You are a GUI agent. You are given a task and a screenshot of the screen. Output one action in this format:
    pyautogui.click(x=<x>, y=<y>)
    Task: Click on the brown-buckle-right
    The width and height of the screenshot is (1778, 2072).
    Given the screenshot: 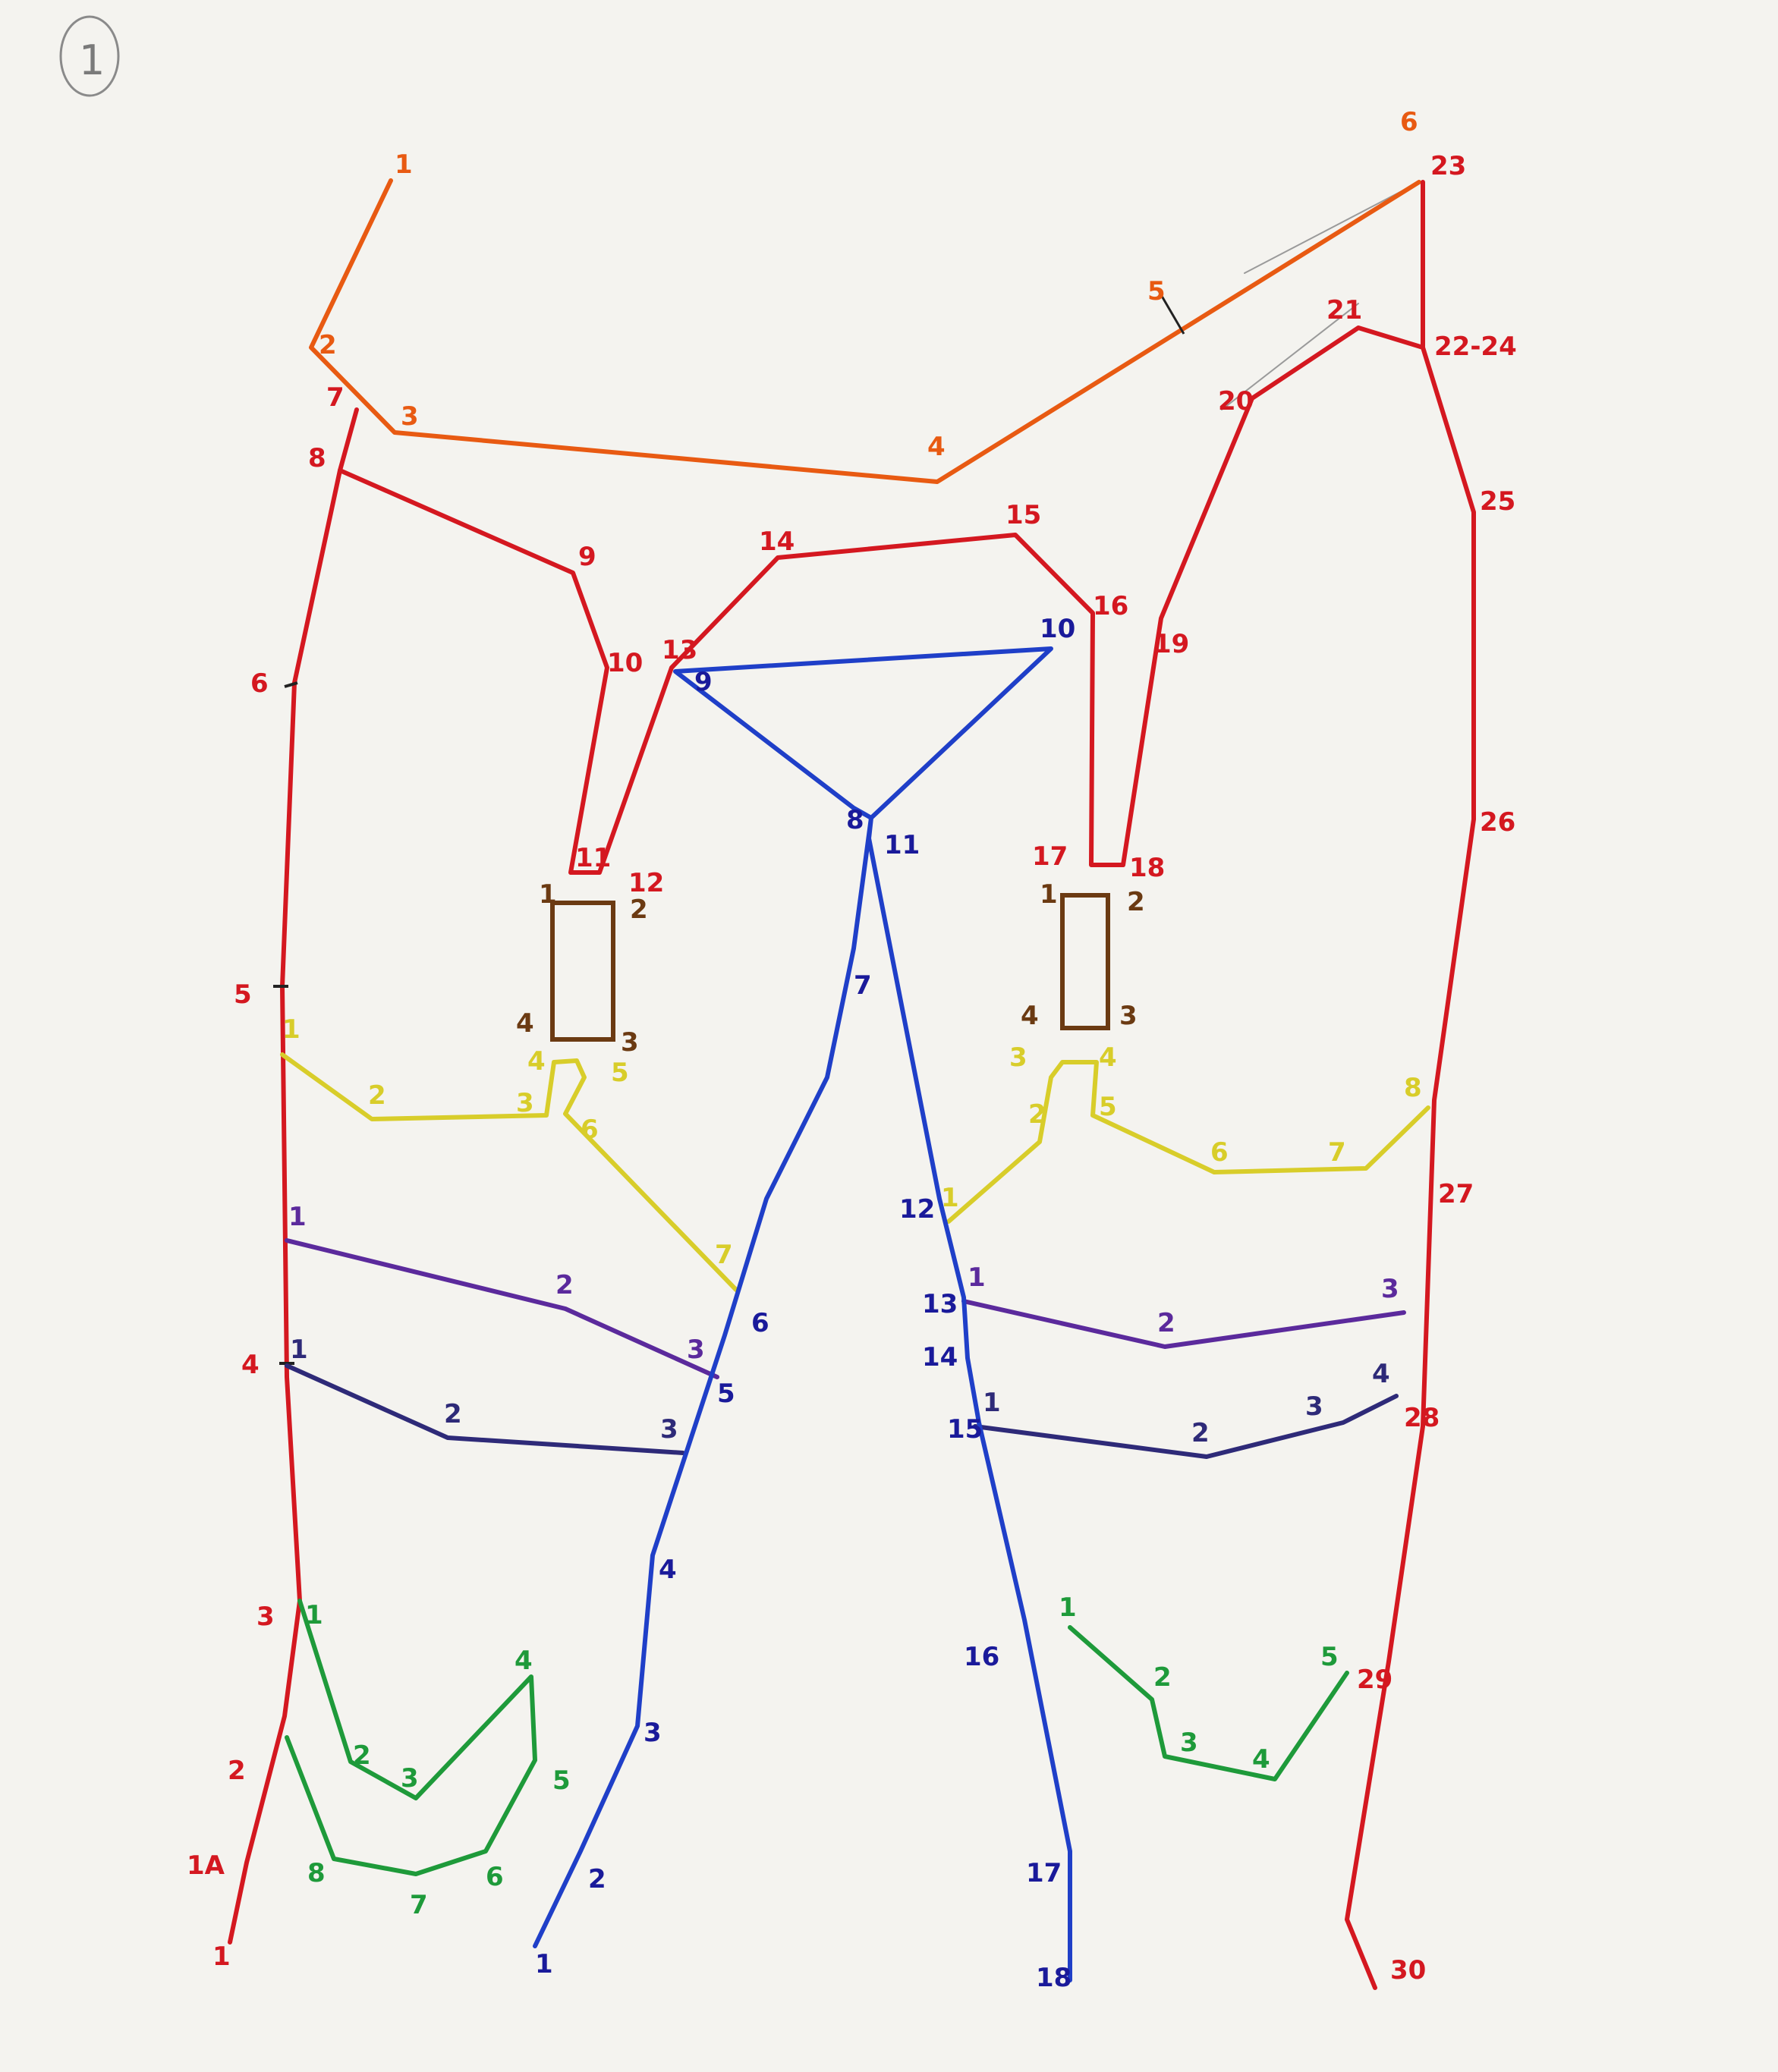 What is the action you would take?
    pyautogui.click(x=1085, y=962)
    